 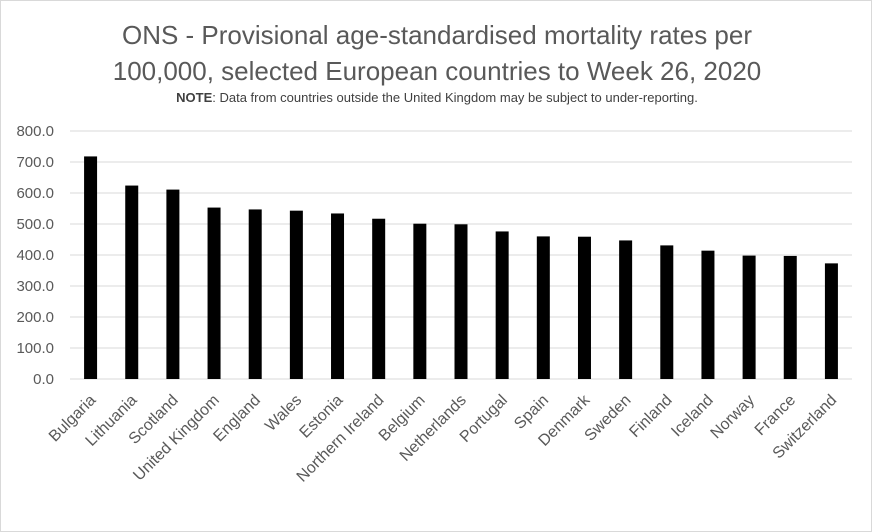 I want to click on x-tick-label: Finland, so click(x=650, y=416).